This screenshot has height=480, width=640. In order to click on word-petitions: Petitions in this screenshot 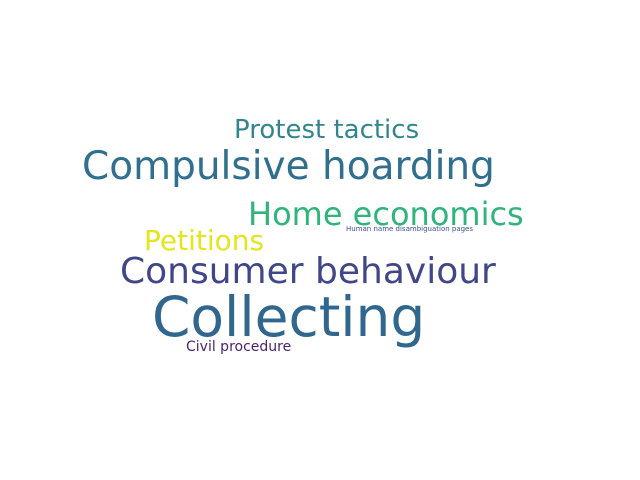, I will do `click(204, 240)`.